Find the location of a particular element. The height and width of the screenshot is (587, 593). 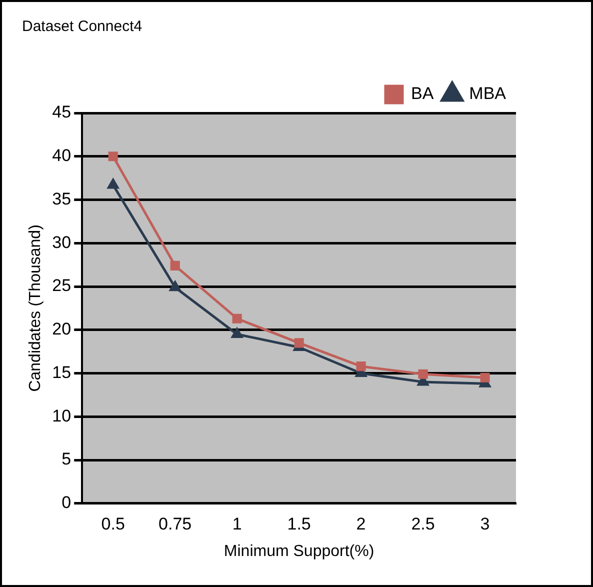

y-axis-title: Candidates (Thousand) is located at coordinates (35, 308).